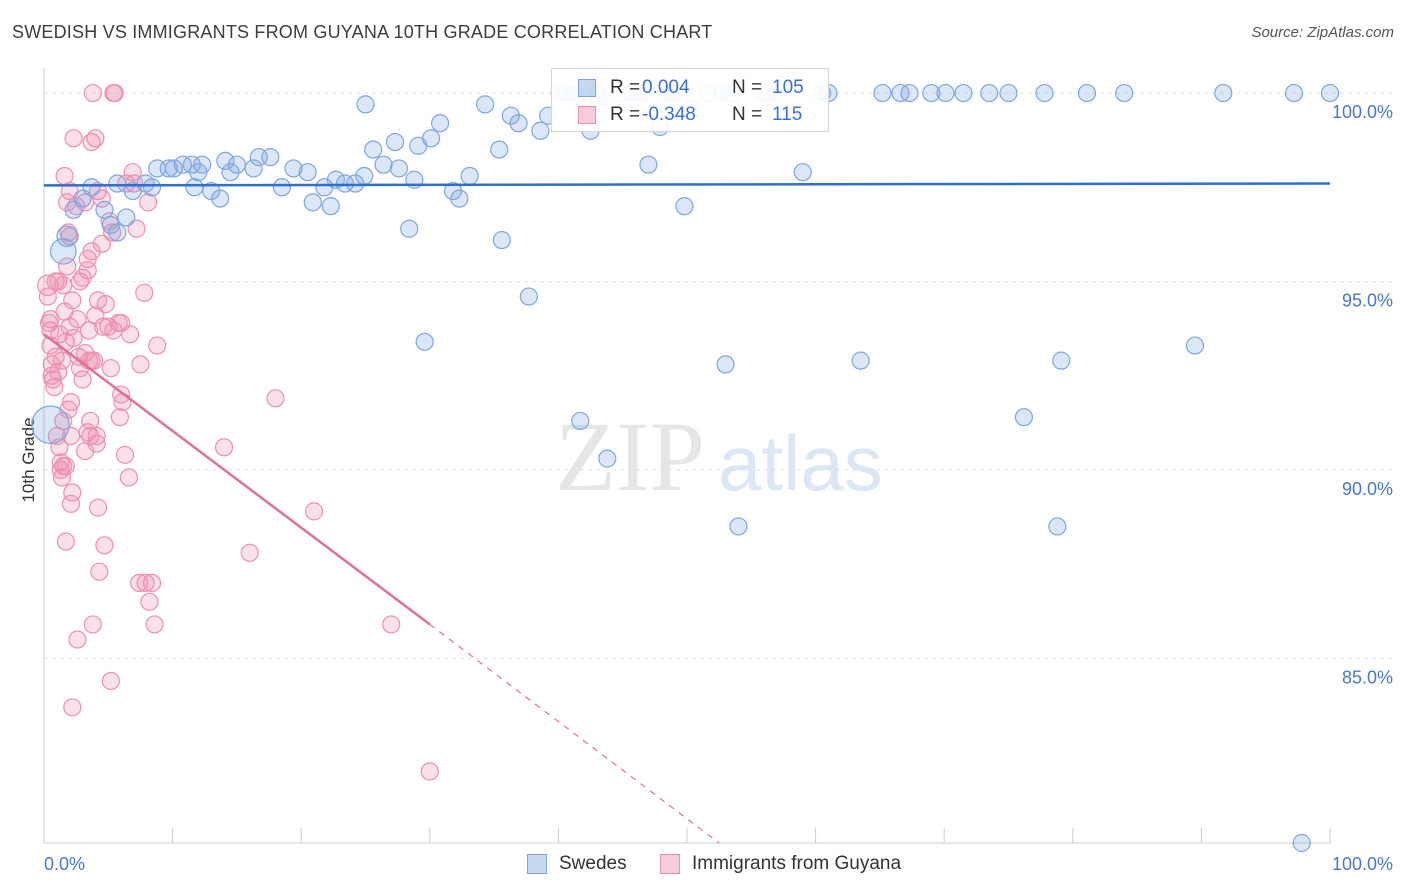  I want to click on legend-swatch-swedes, so click(537, 864).